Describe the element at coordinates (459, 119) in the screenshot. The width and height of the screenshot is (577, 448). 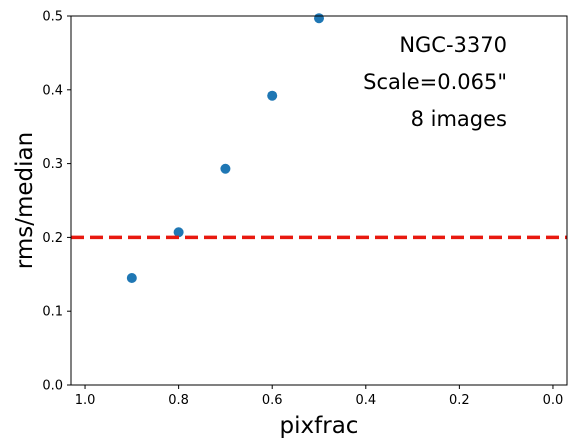
I see `annotation-image-count: 8 images` at that location.